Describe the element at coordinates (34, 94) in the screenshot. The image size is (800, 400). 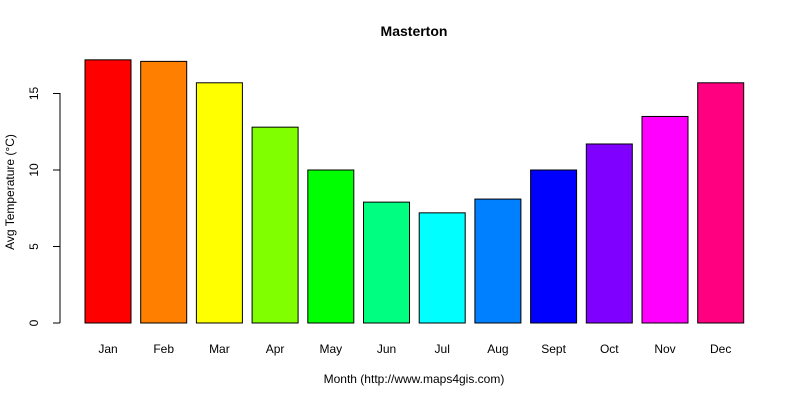
I see `y-tick-label: 15` at that location.